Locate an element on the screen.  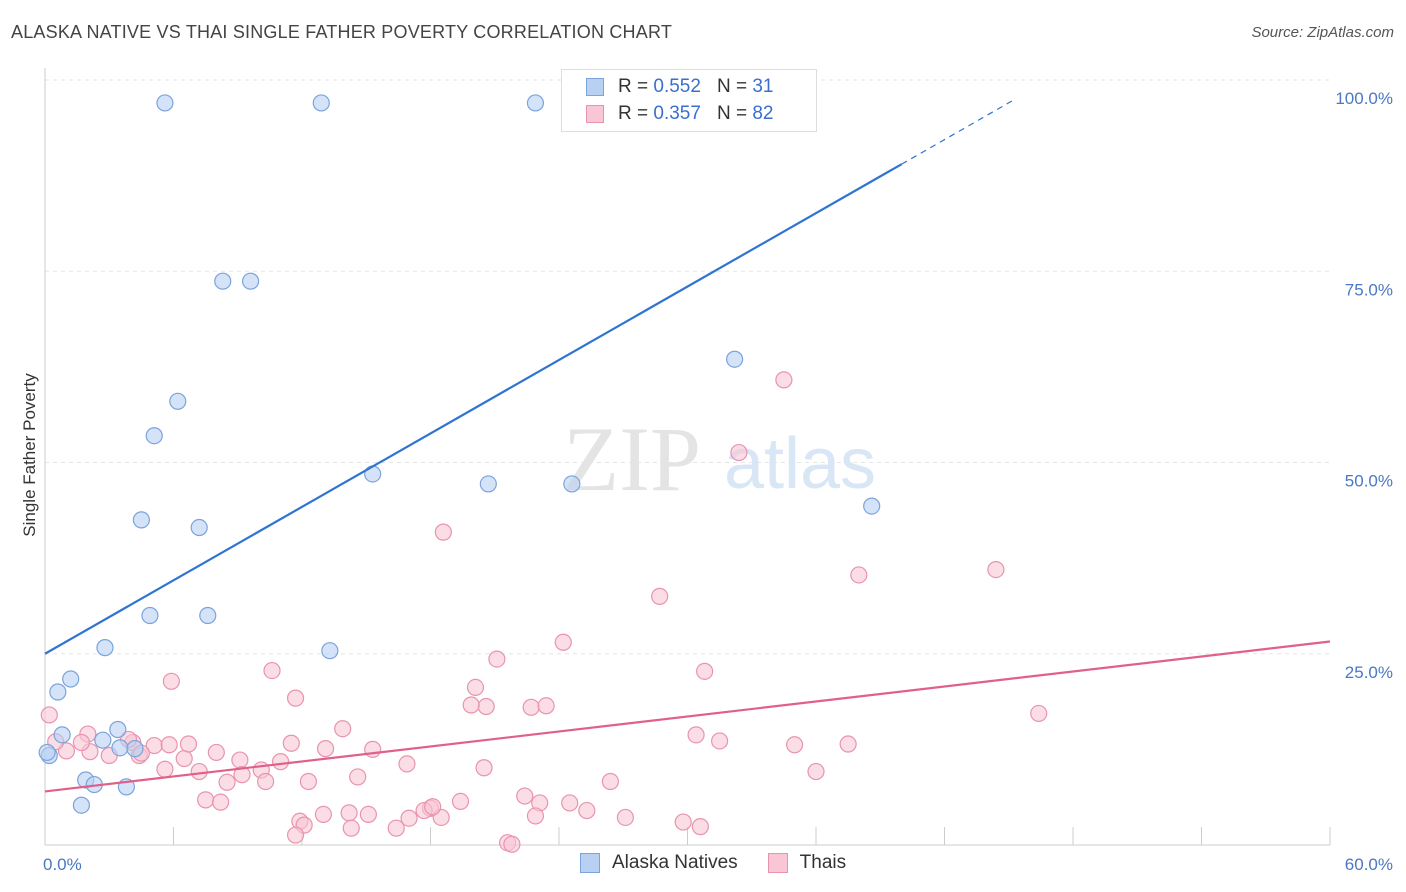
legend-n-value: 82 is located at coordinates (763, 113).